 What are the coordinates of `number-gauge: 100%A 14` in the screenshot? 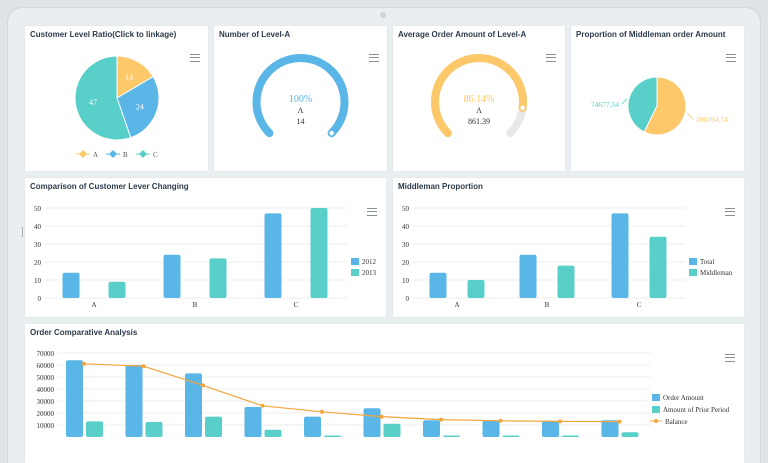 It's located at (300, 96).